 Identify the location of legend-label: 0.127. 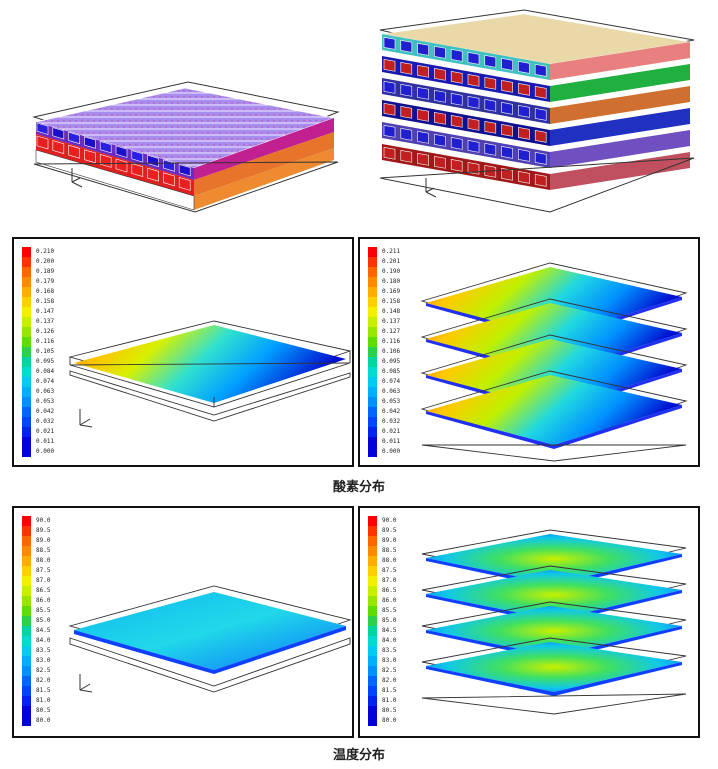
(391, 331).